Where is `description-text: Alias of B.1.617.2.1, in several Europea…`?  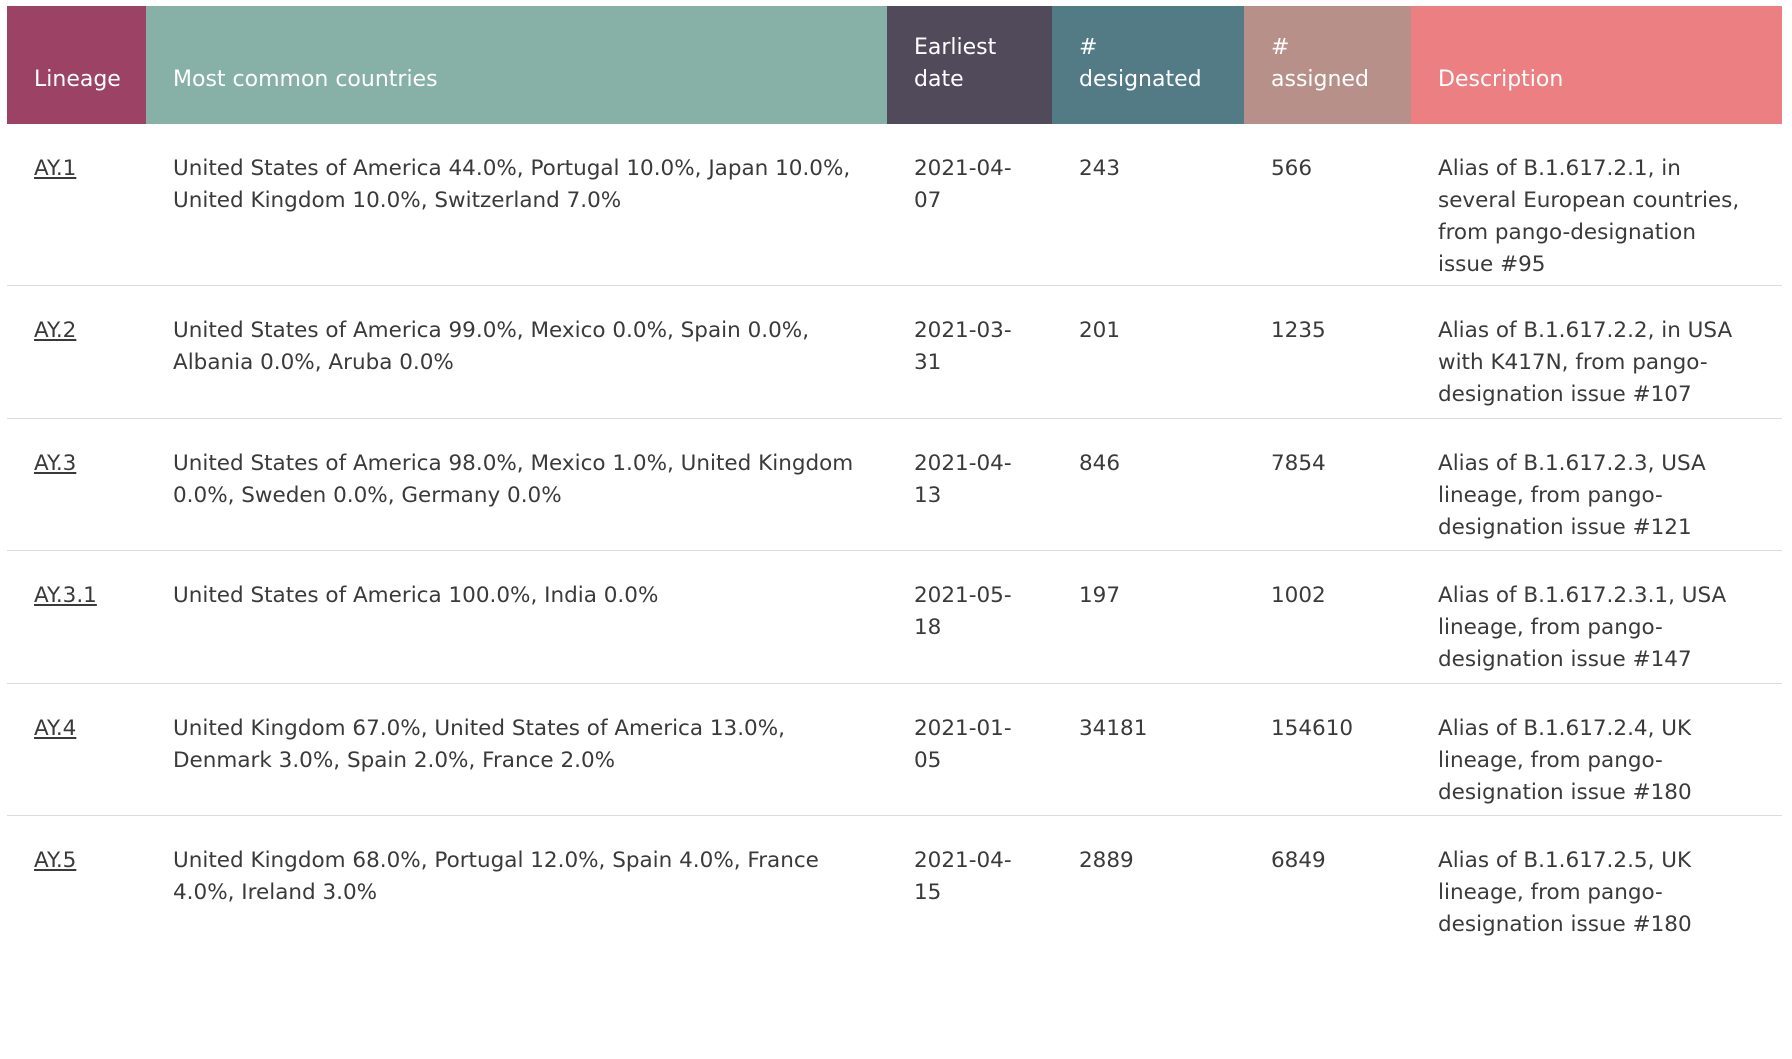
description-text: Alias of B.1.617.2.1, in several Europea… is located at coordinates (1589, 216).